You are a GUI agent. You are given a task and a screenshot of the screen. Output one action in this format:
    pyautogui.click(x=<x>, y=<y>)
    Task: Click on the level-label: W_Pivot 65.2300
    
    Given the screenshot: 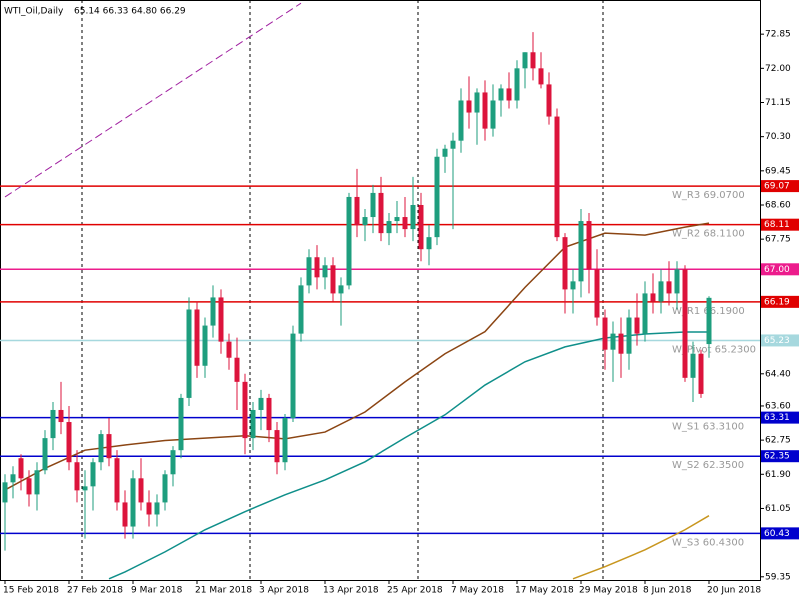 What is the action you would take?
    pyautogui.click(x=714, y=349)
    